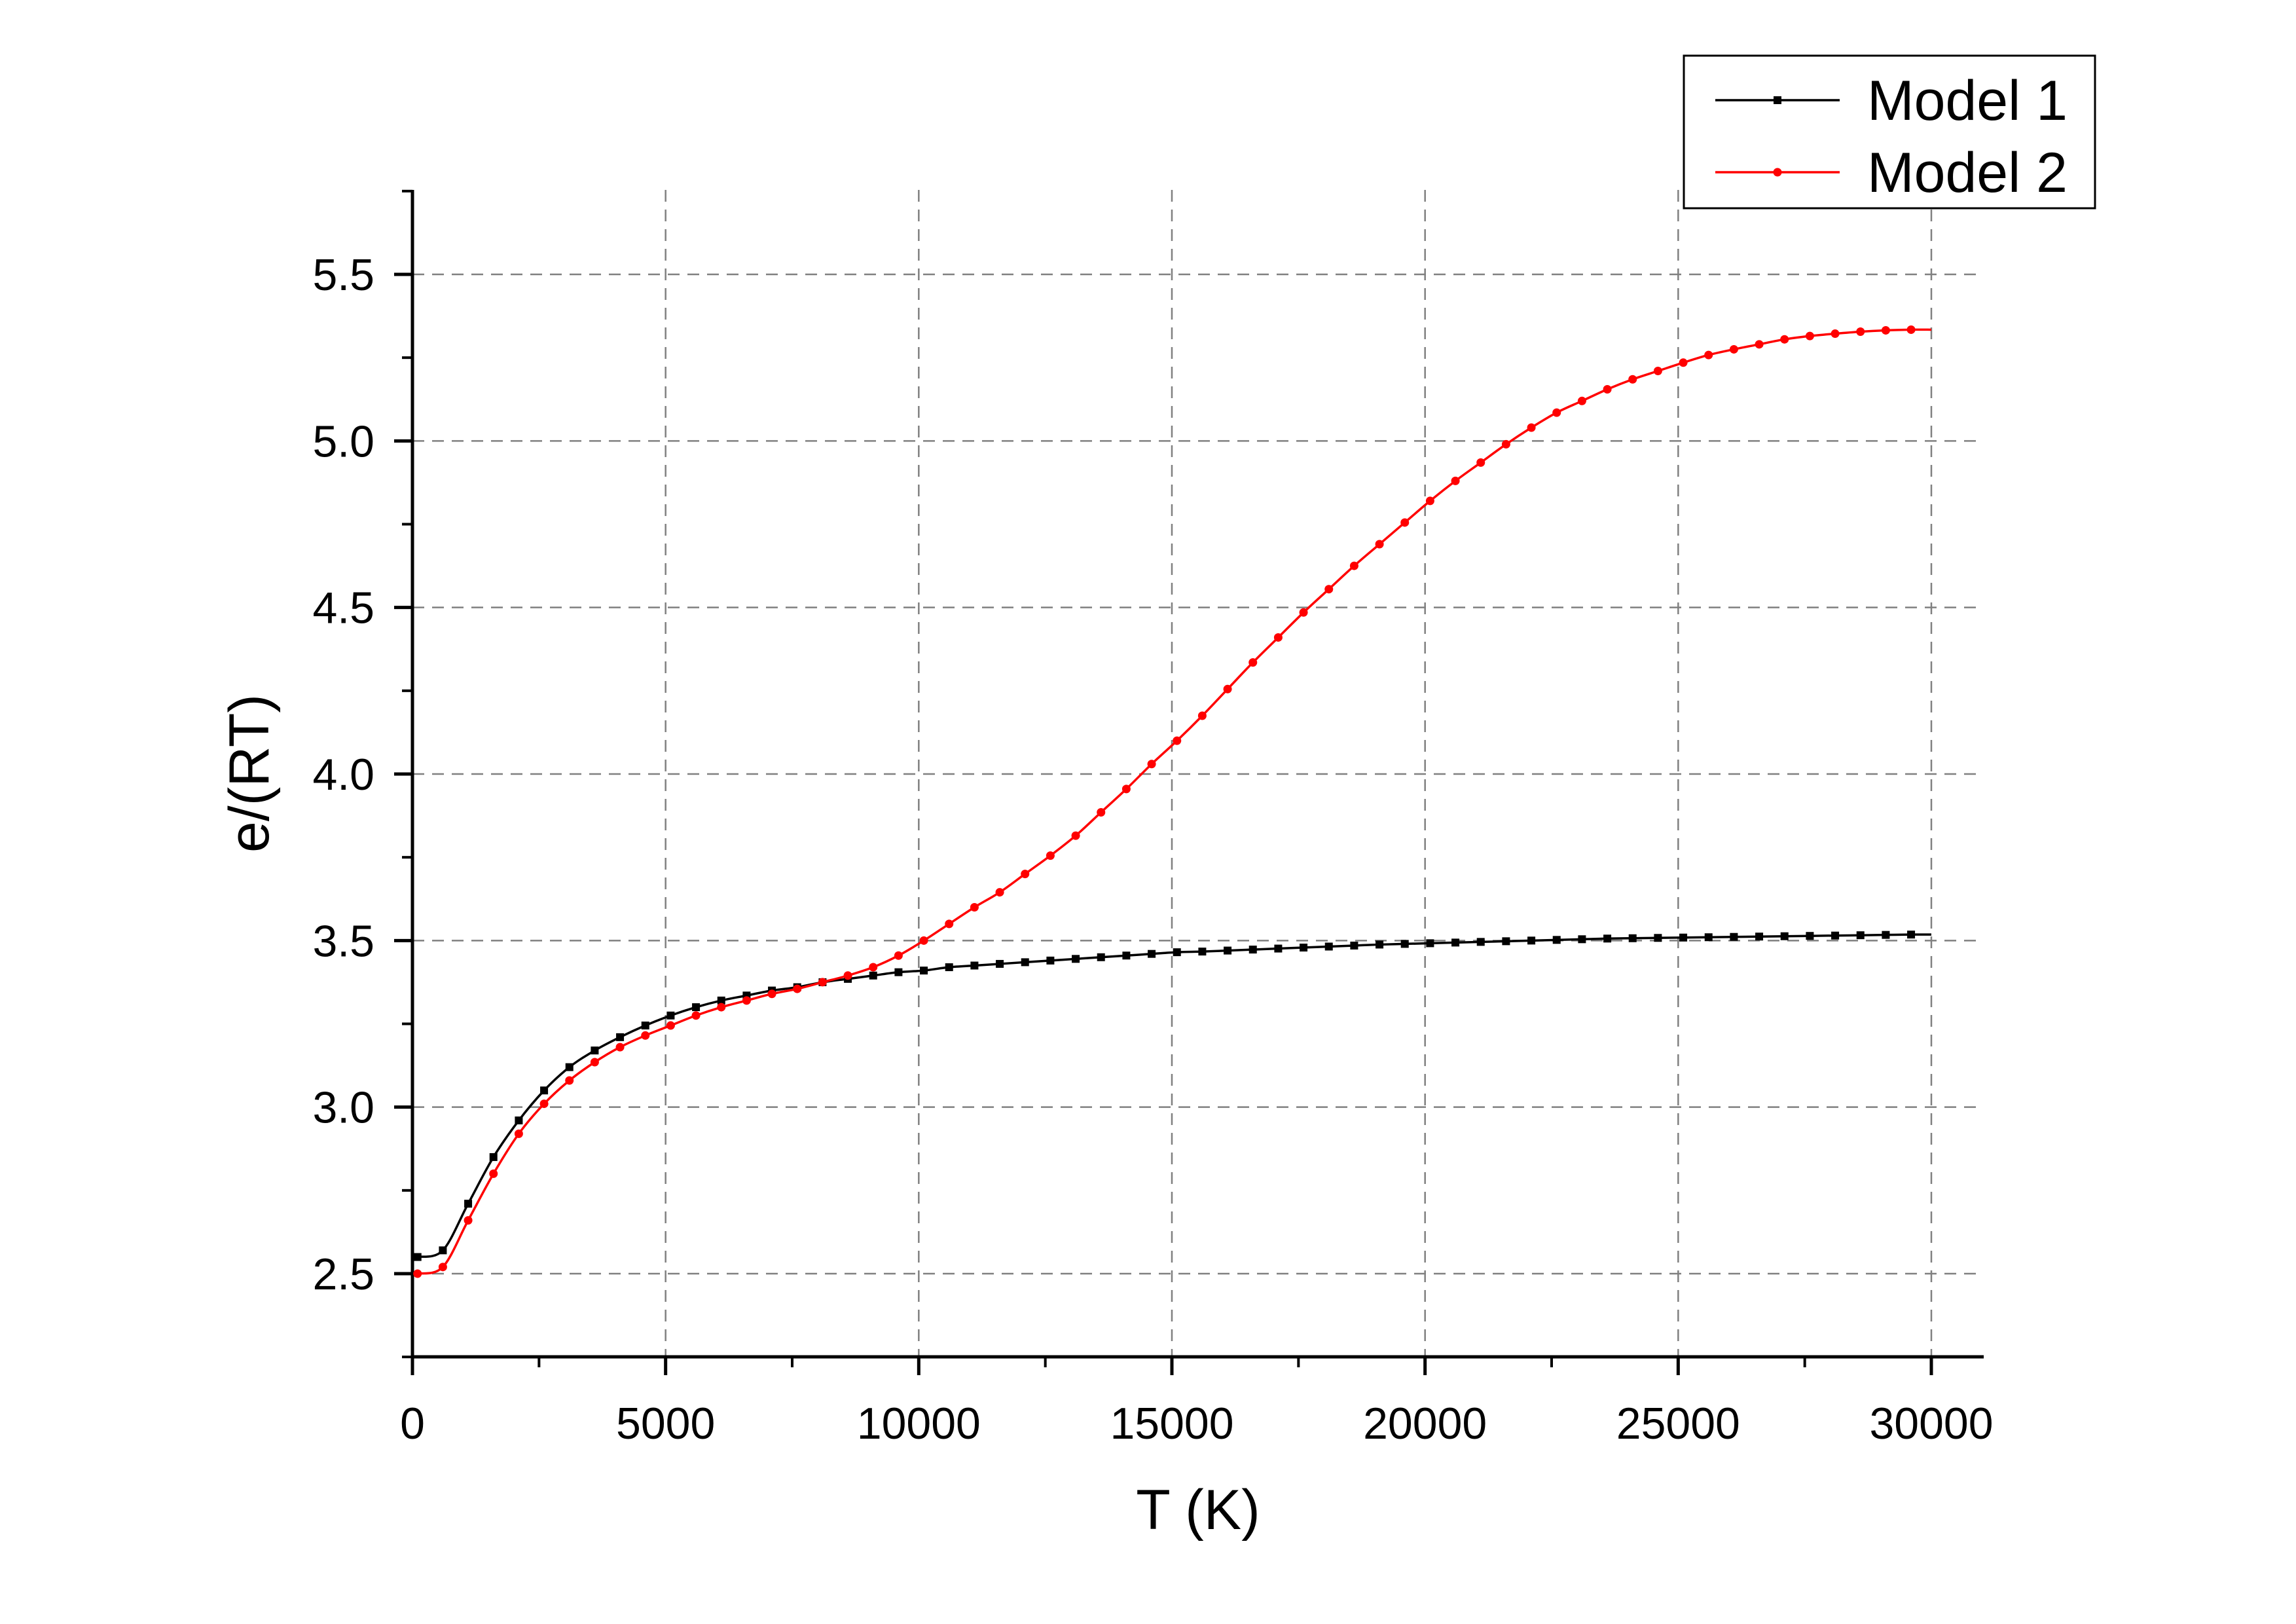 This screenshot has height=1624, width=2296. I want to click on x-tick-label: 20000, so click(1425, 1424).